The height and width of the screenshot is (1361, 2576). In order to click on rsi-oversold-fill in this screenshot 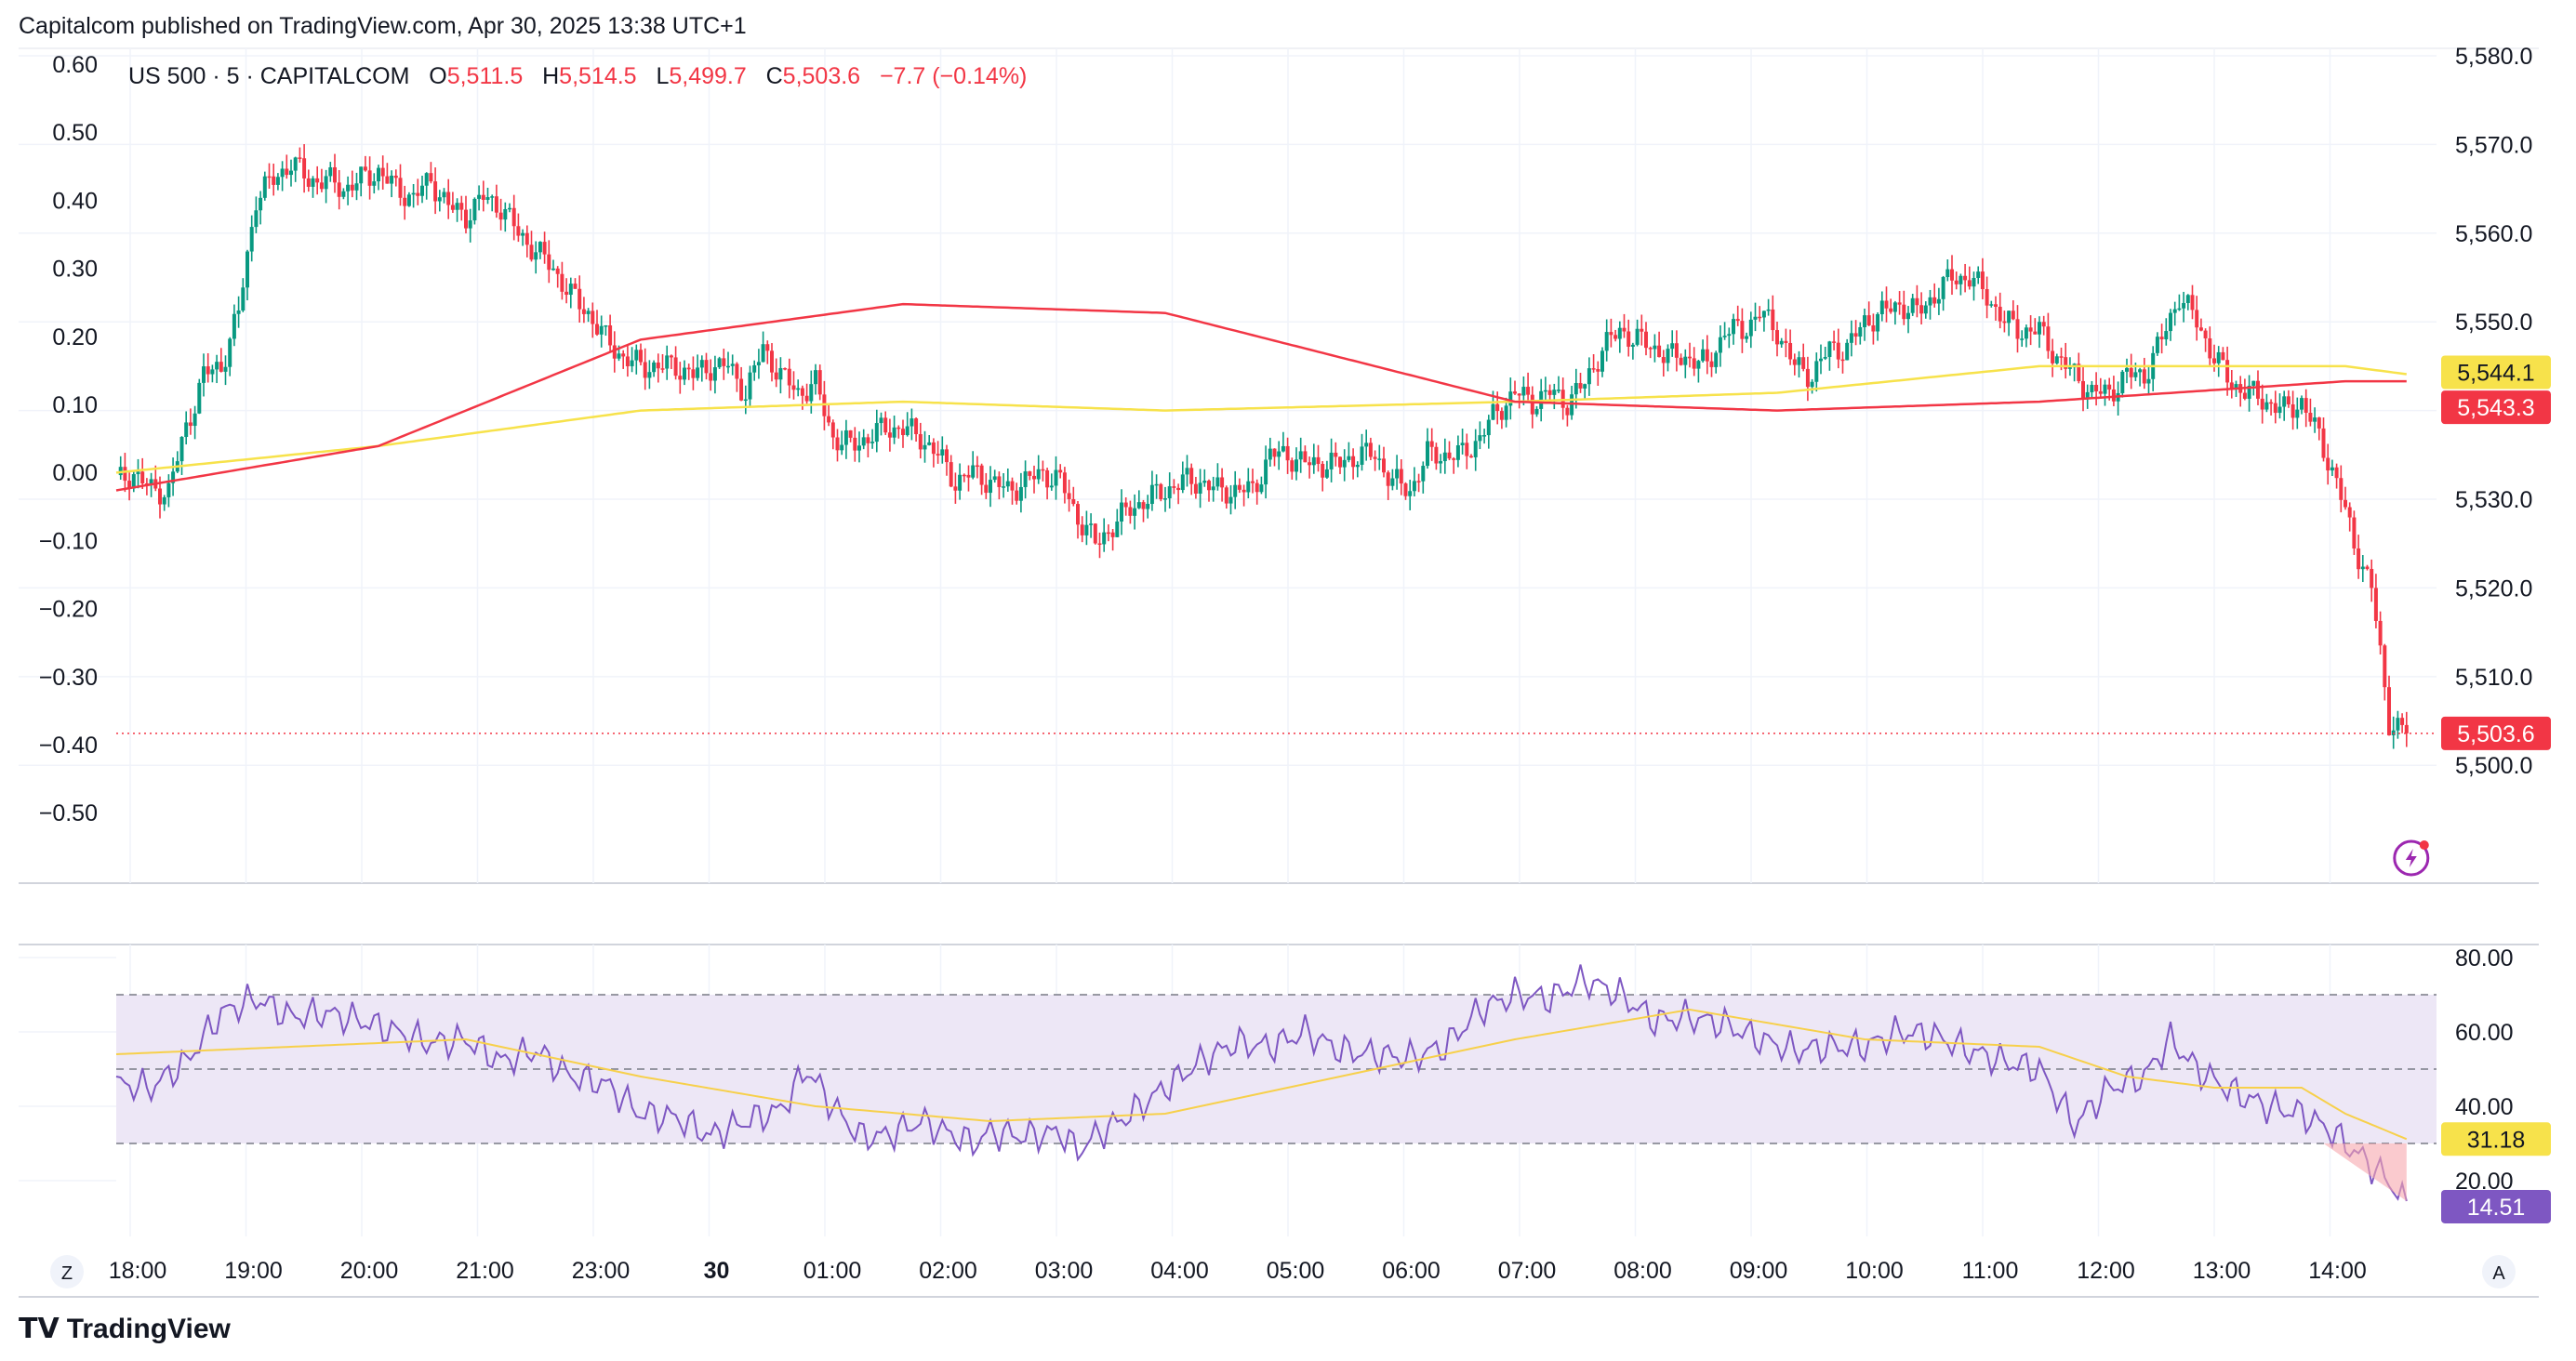, I will do `click(2365, 1172)`.